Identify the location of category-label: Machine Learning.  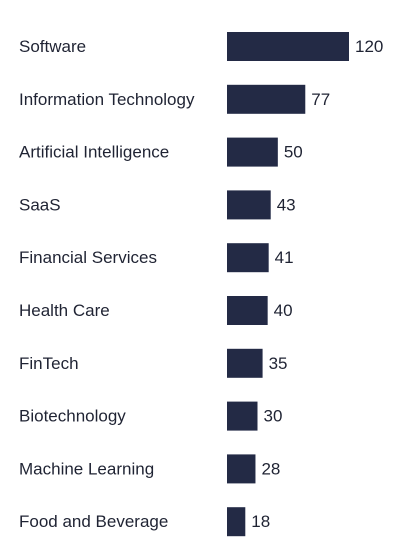
(86, 468).